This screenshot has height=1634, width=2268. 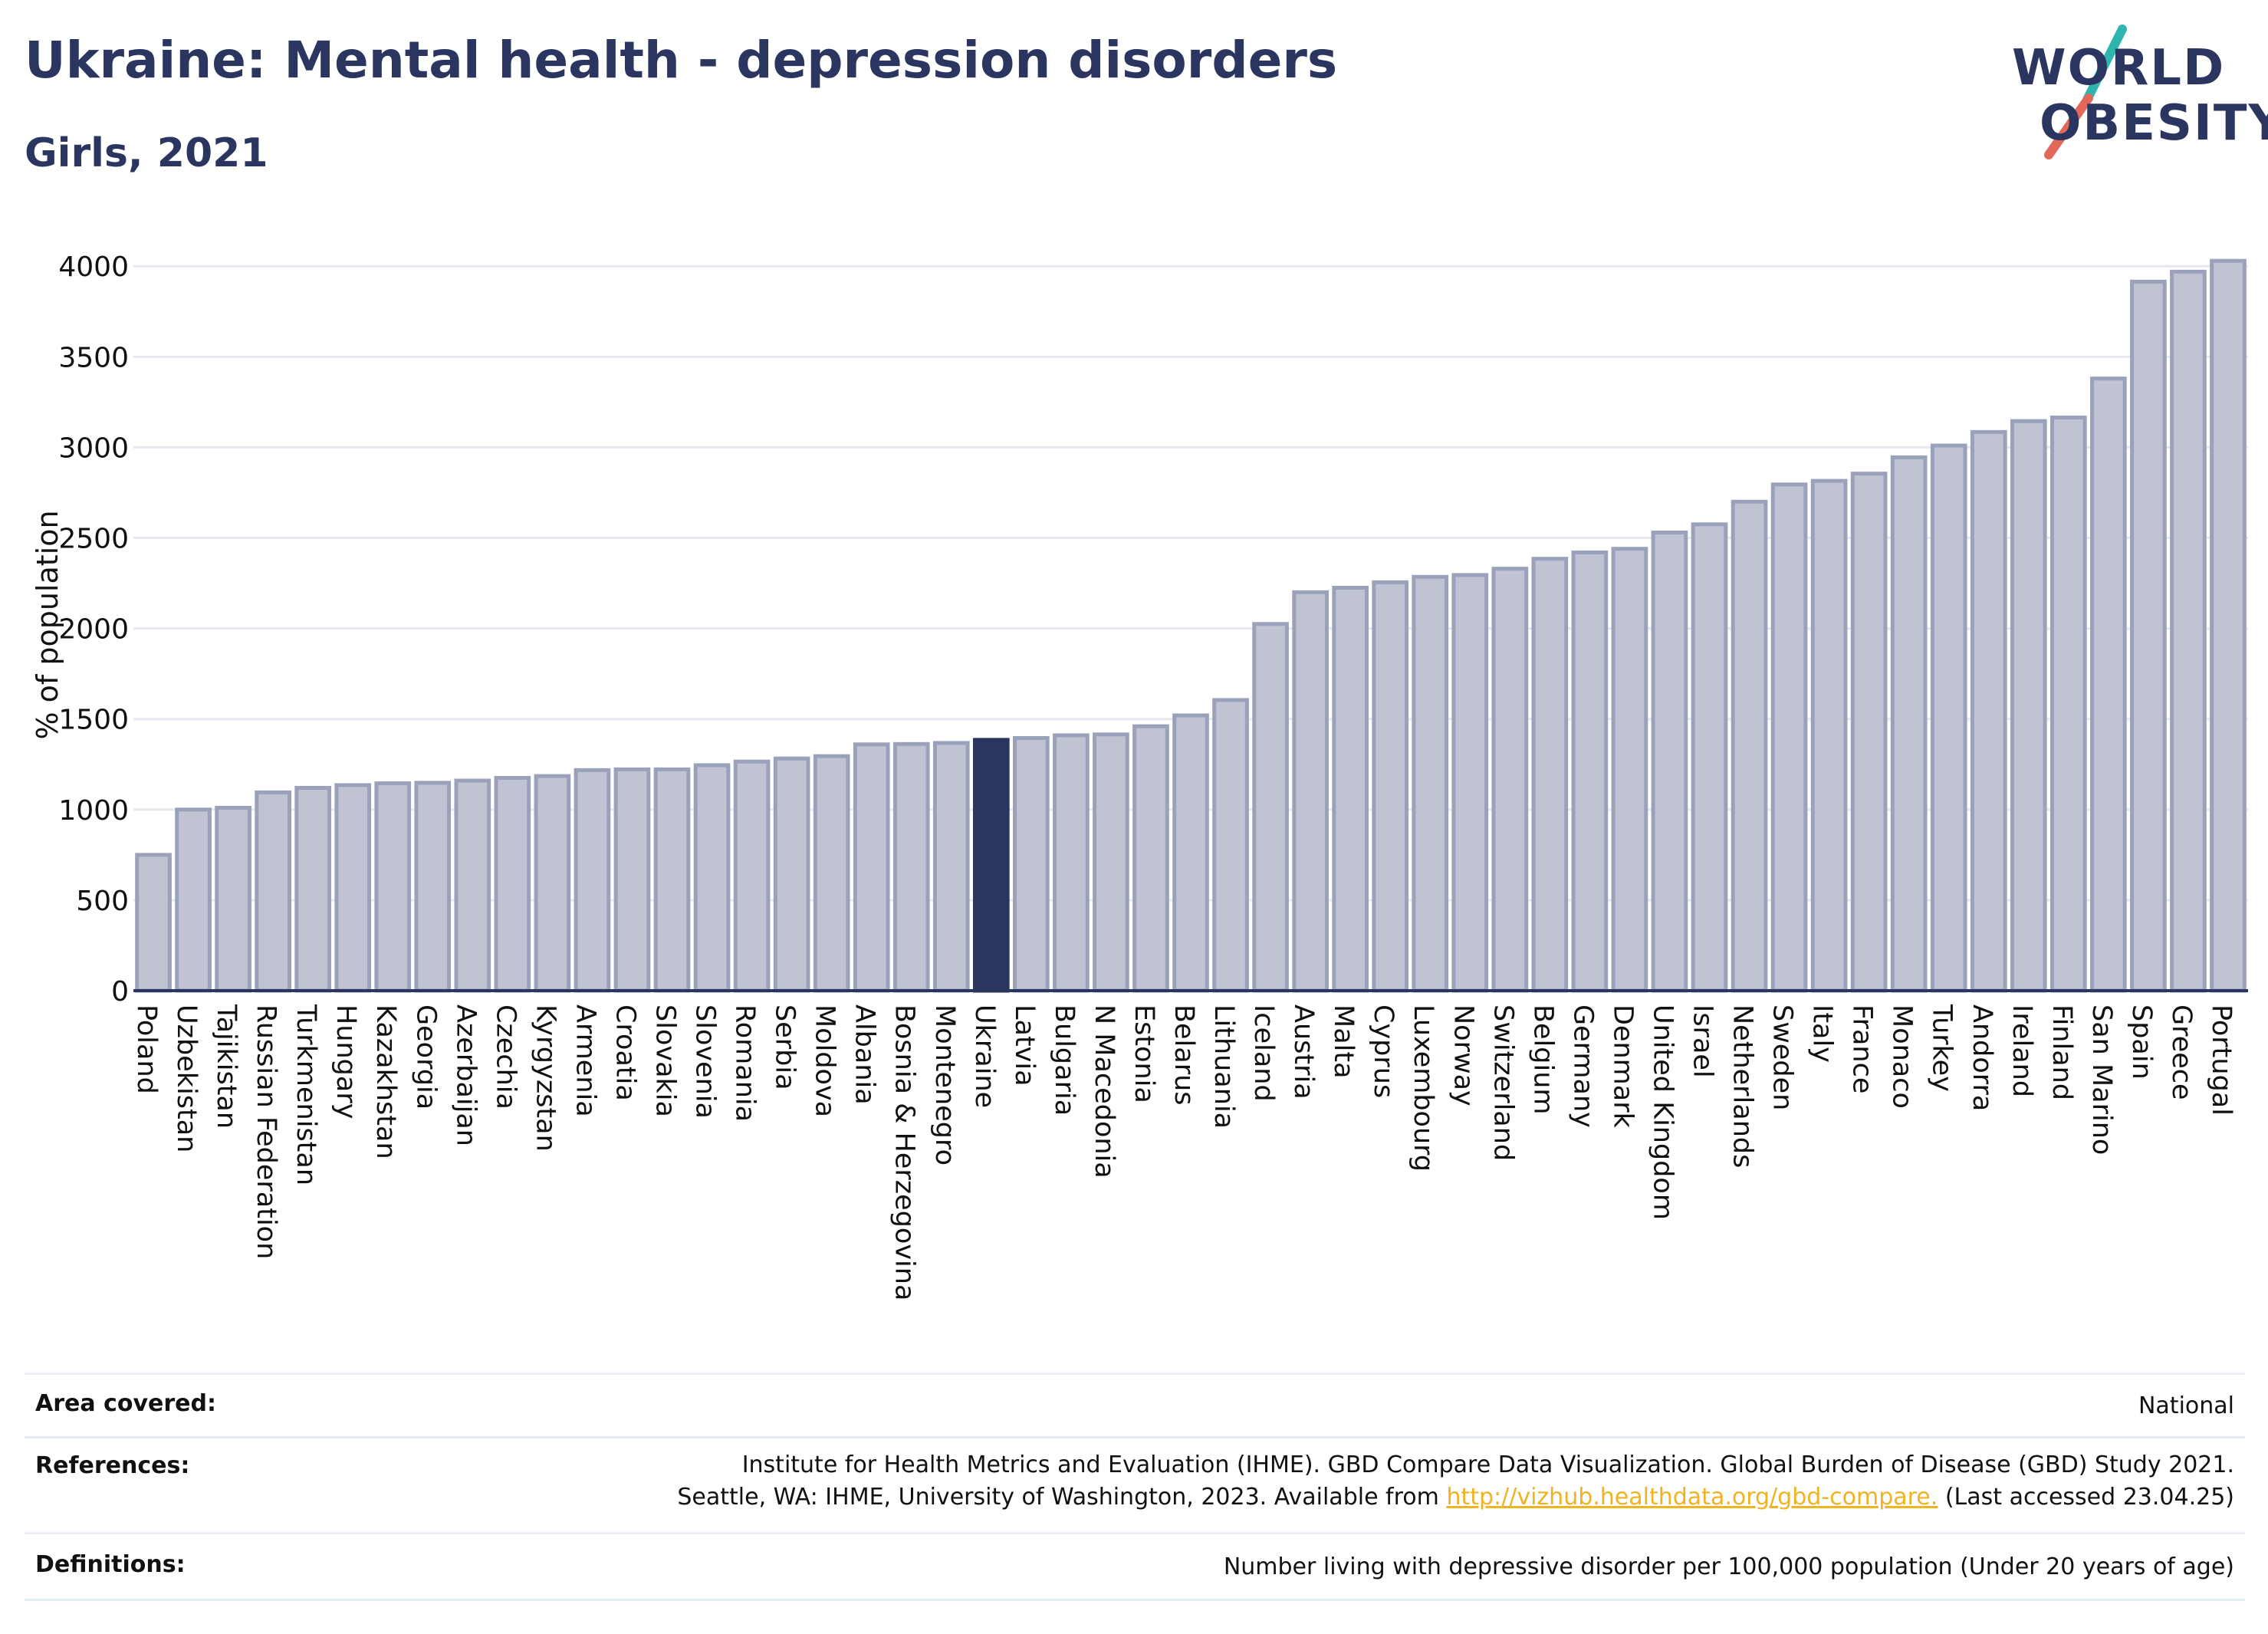 What do you see at coordinates (752, 876) in the screenshot?
I see `bar-romania` at bounding box center [752, 876].